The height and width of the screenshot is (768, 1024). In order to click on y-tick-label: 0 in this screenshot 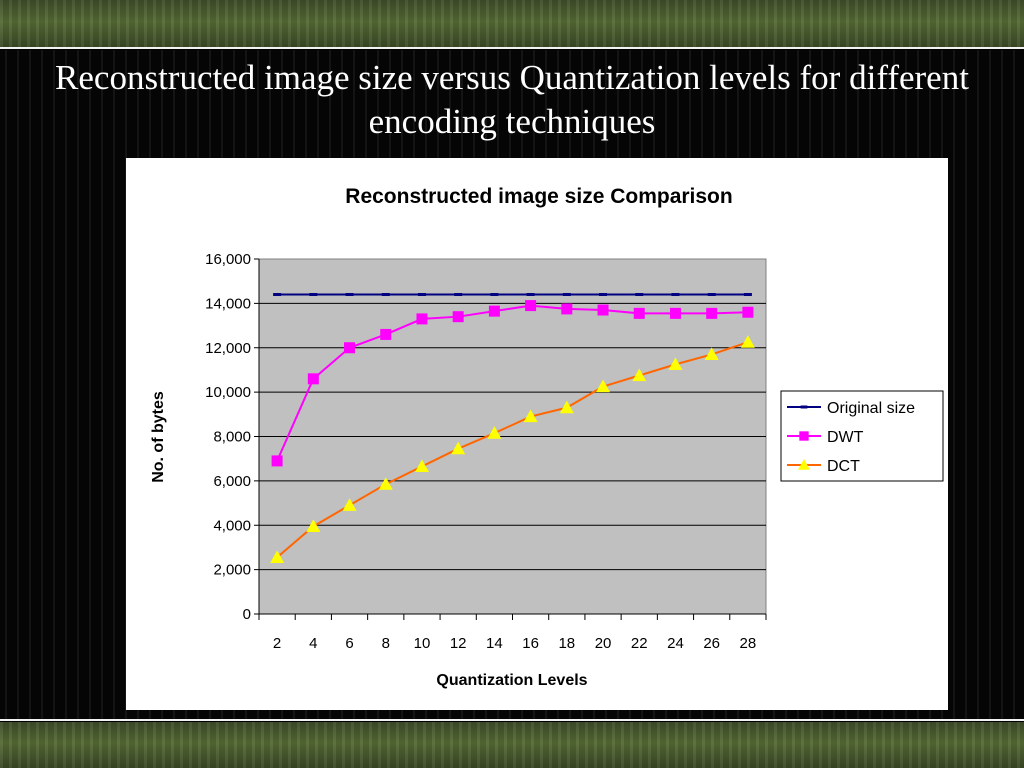, I will do `click(247, 614)`.